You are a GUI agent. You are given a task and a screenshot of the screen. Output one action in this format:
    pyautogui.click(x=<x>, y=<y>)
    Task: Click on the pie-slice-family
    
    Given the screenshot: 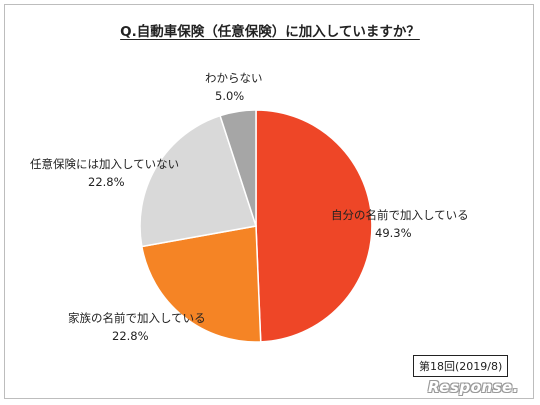 What is the action you would take?
    pyautogui.click(x=201, y=284)
    